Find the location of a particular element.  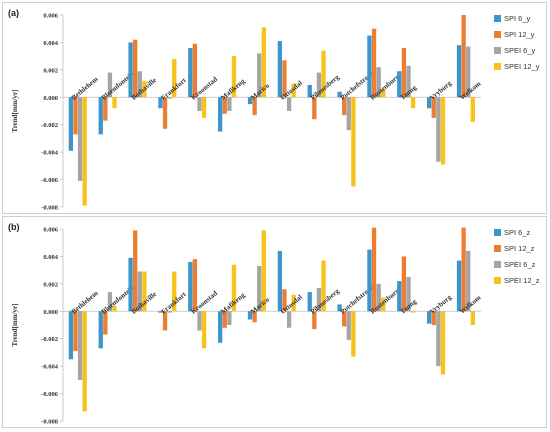

y-tick-label: 0.006 is located at coordinates (50, 230).